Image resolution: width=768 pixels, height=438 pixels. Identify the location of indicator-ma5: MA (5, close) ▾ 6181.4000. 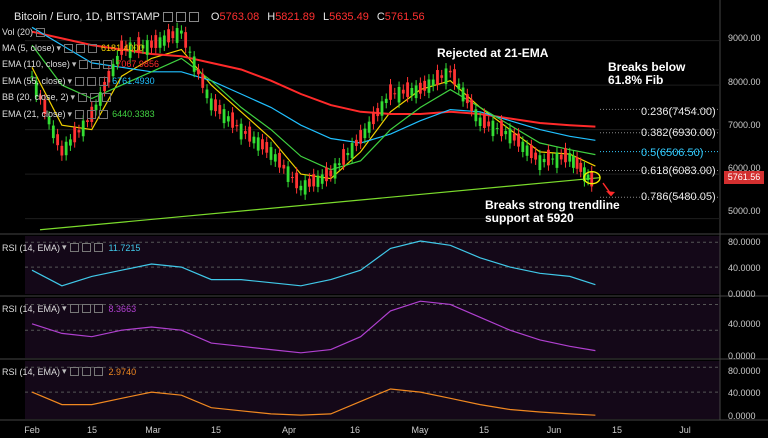
(73, 48).